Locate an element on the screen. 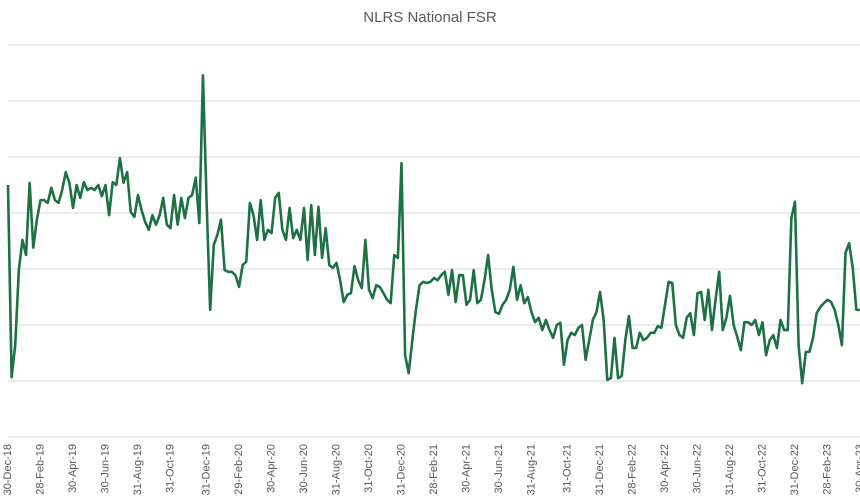 This screenshot has width=860, height=500. x-tick-label: 31-Oct-21 is located at coordinates (567, 468).